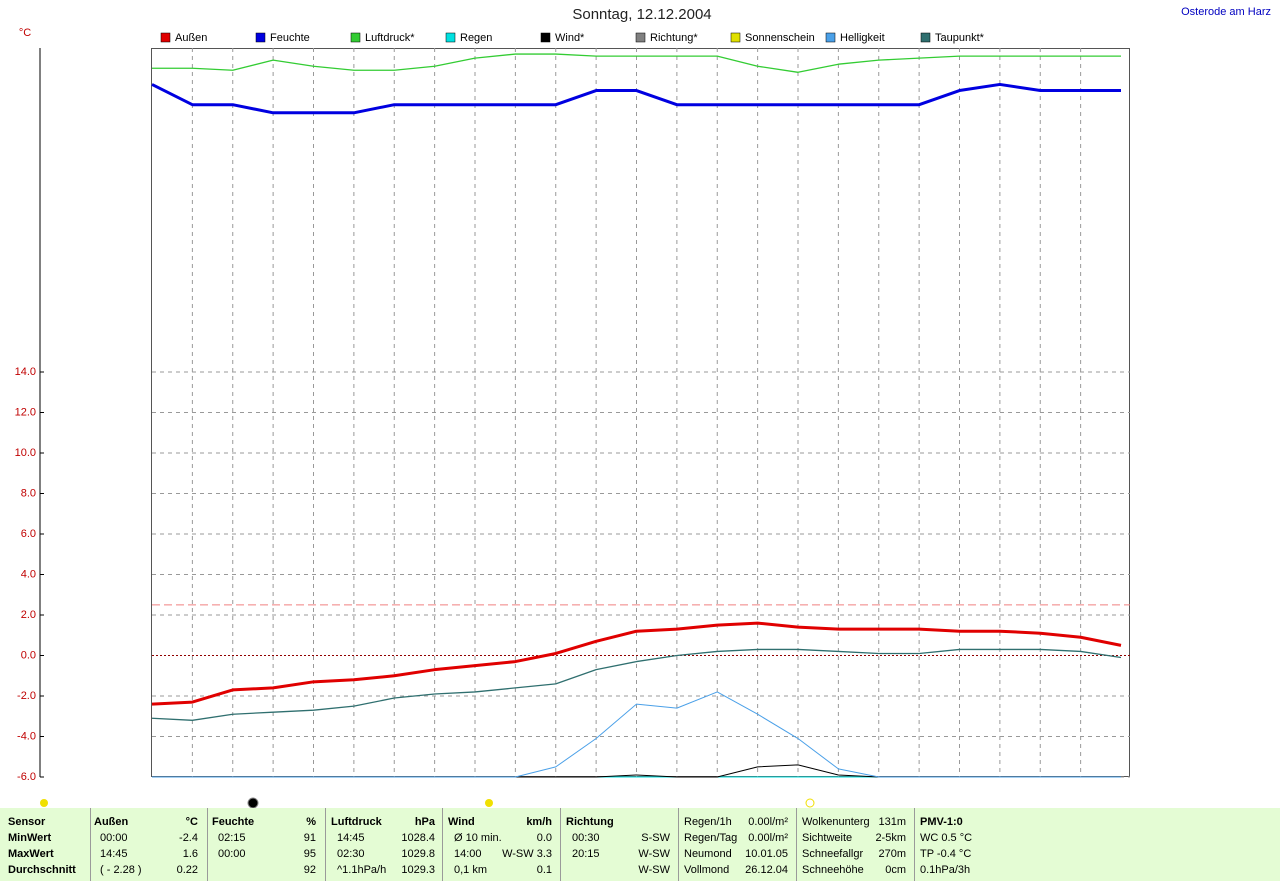 The height and width of the screenshot is (881, 1280). Describe the element at coordinates (960, 38) in the screenshot. I see `legend-label: Taupunkt*` at that location.